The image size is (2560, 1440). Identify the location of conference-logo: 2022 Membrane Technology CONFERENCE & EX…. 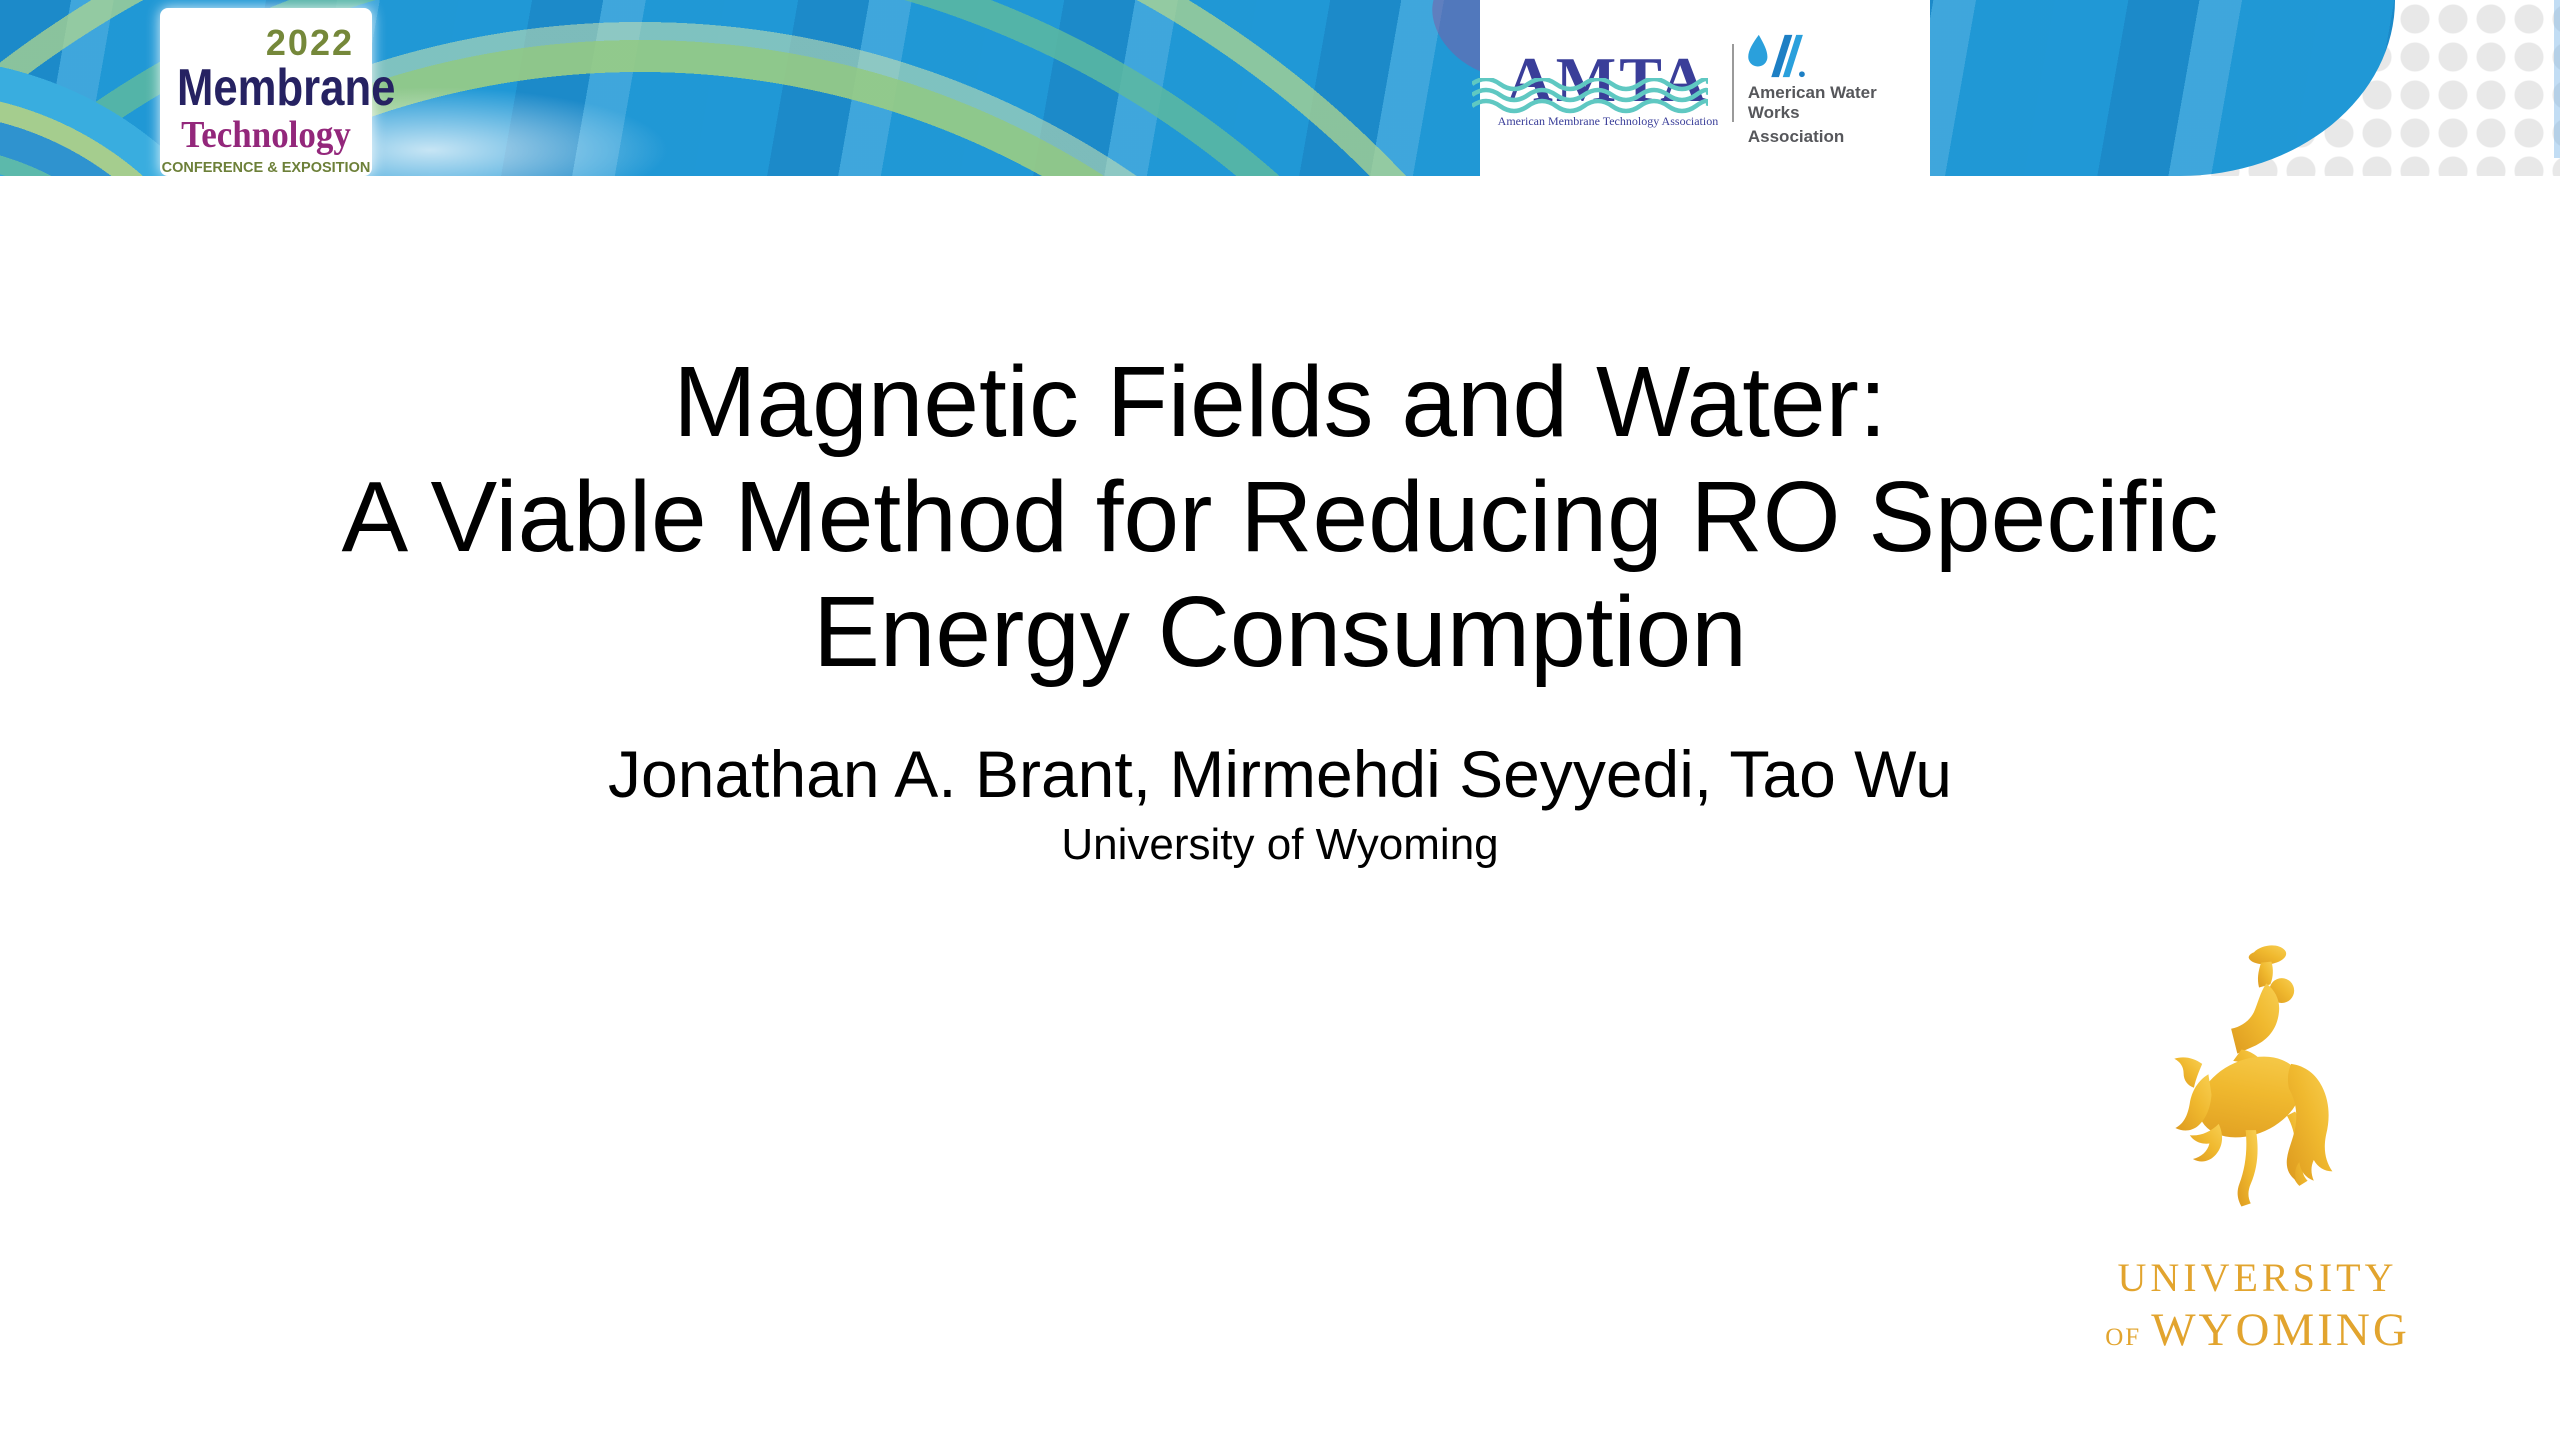
(278, 92).